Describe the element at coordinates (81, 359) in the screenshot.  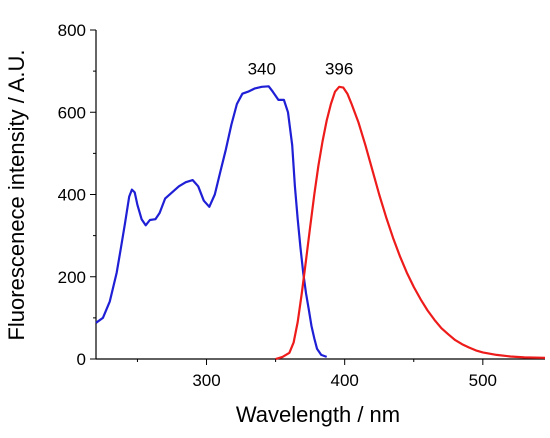
I see `y-tick-label: 0` at that location.